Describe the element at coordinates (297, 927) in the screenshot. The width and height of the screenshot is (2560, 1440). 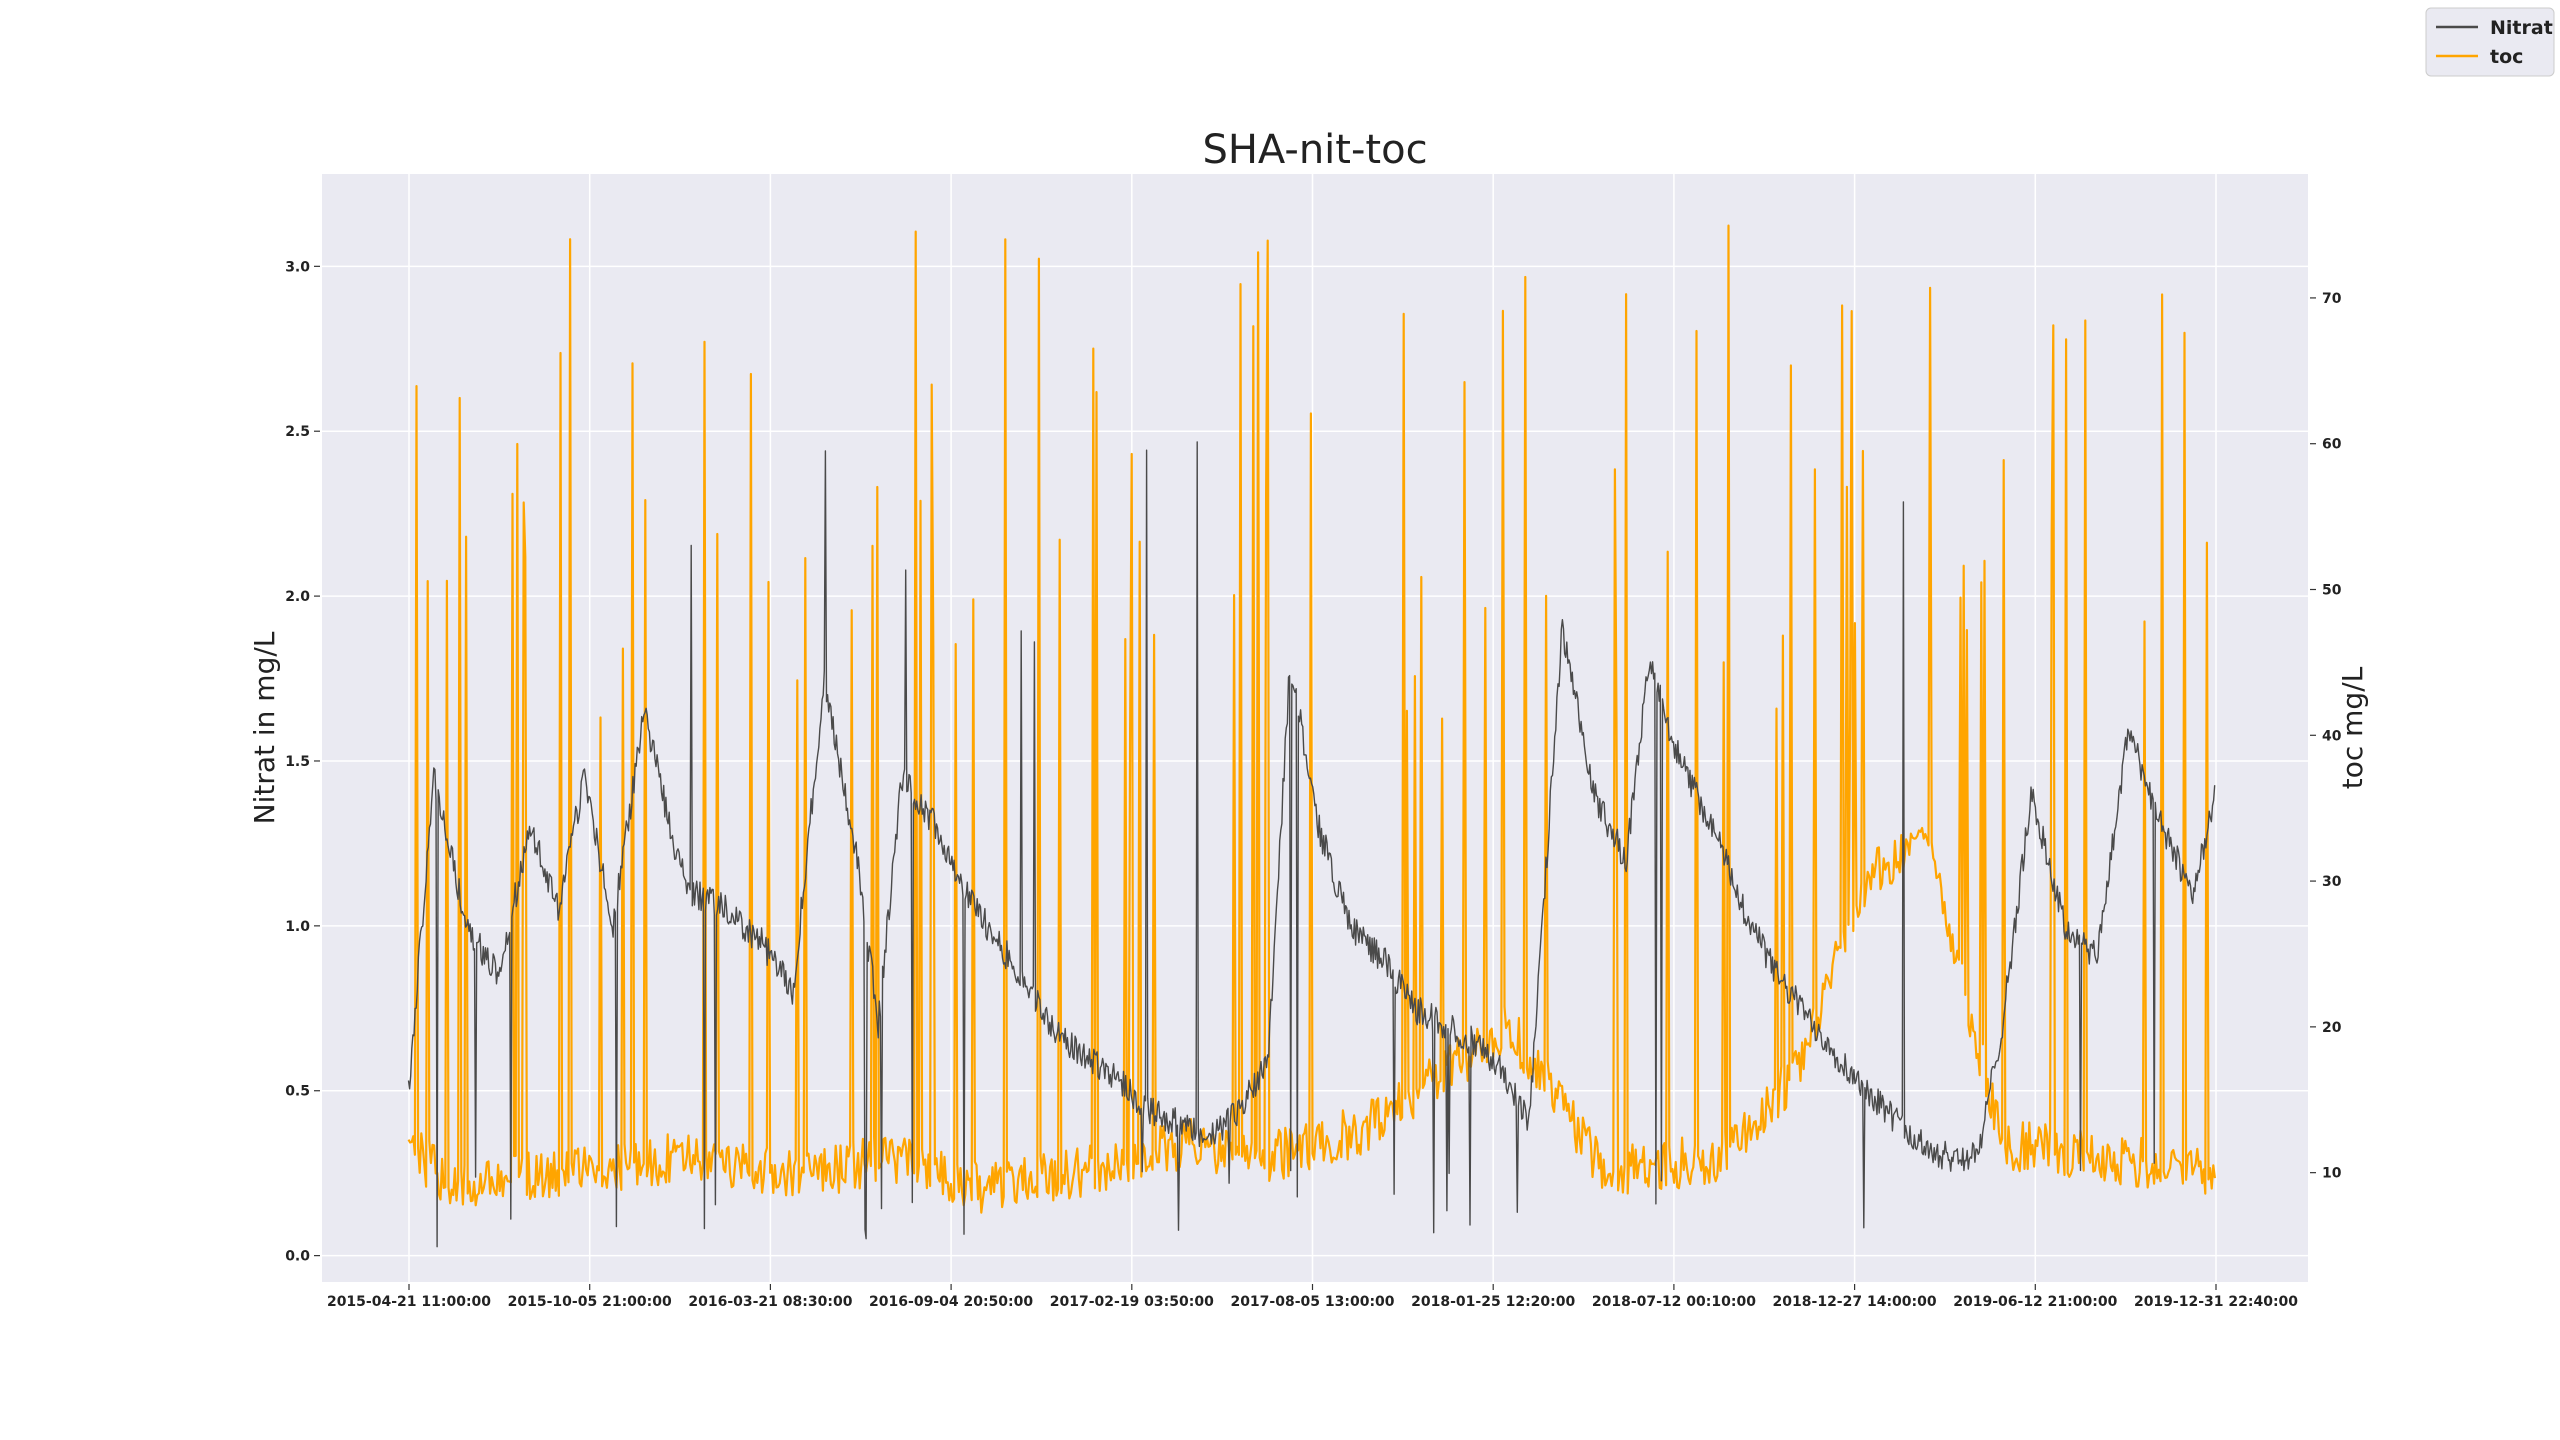
I see `y-left-tick-label: 1.0` at that location.